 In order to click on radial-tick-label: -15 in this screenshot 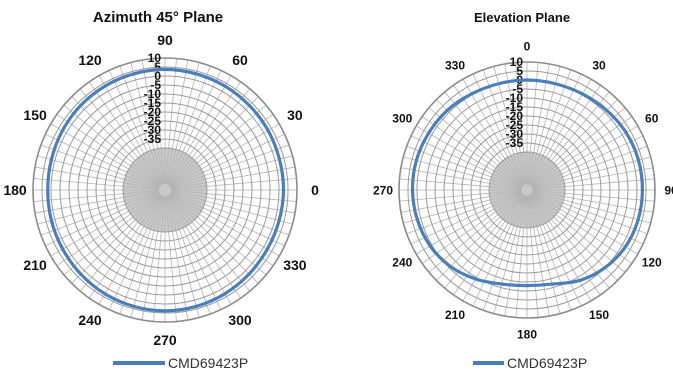, I will do `click(153, 103)`.